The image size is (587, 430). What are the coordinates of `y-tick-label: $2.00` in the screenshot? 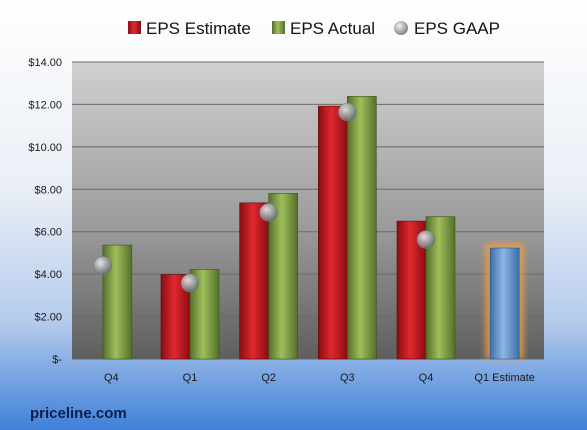 It's located at (48, 318).